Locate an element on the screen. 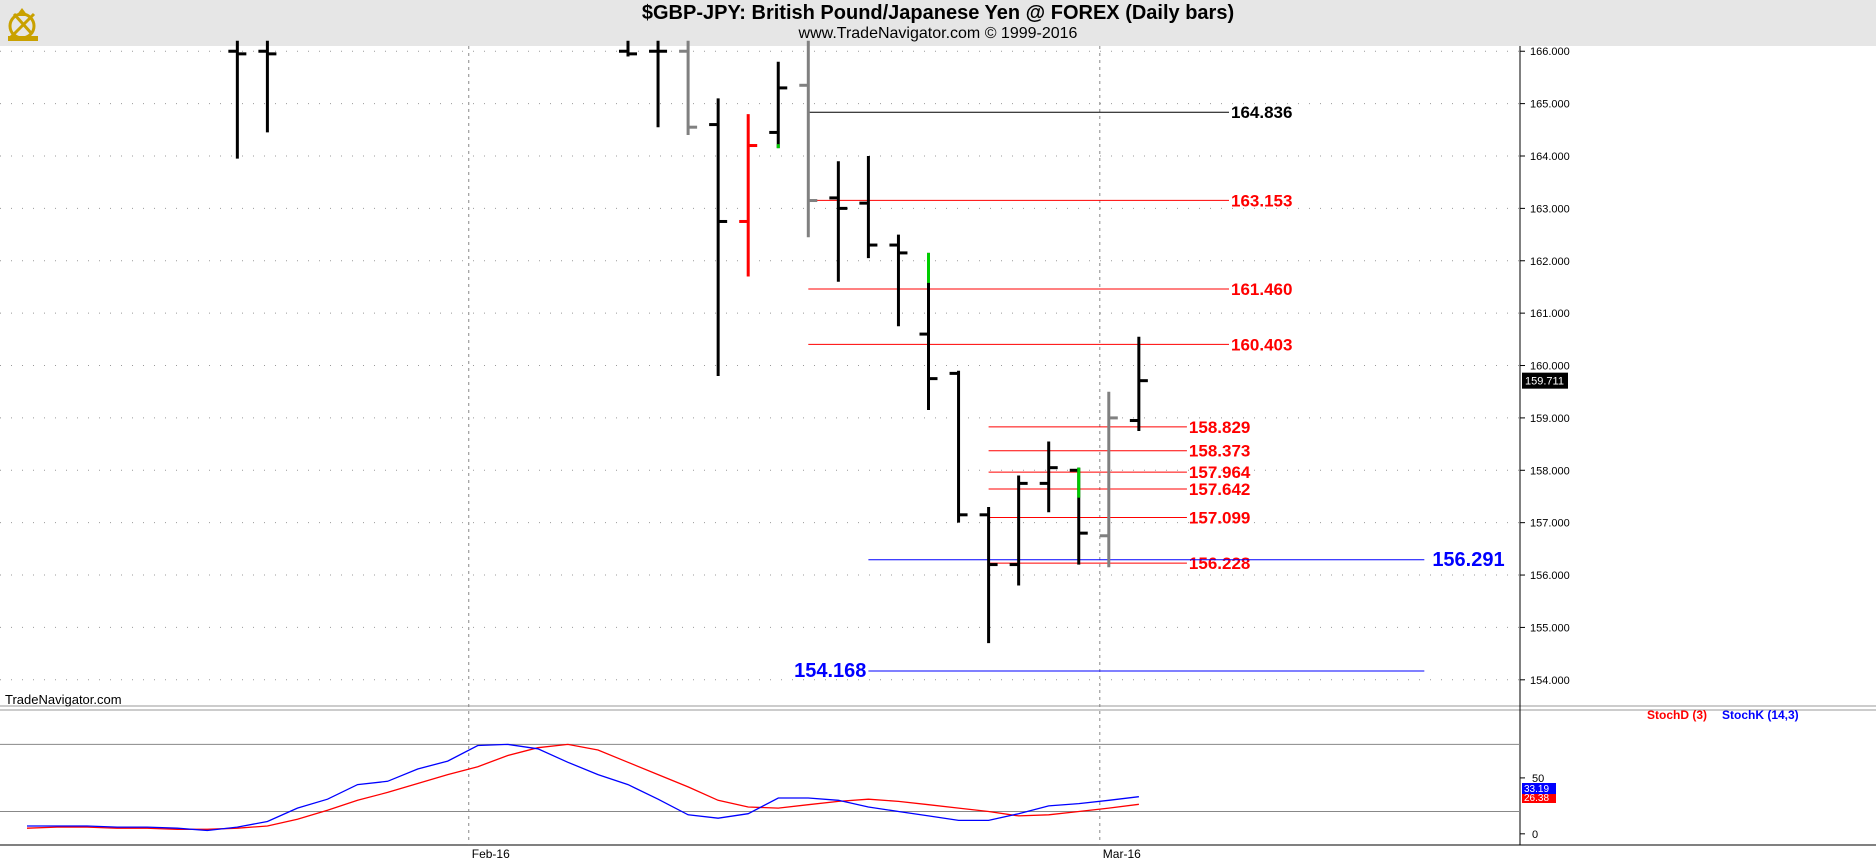 The image size is (1876, 863). price-tick-label: 154.000 is located at coordinates (1550, 681).